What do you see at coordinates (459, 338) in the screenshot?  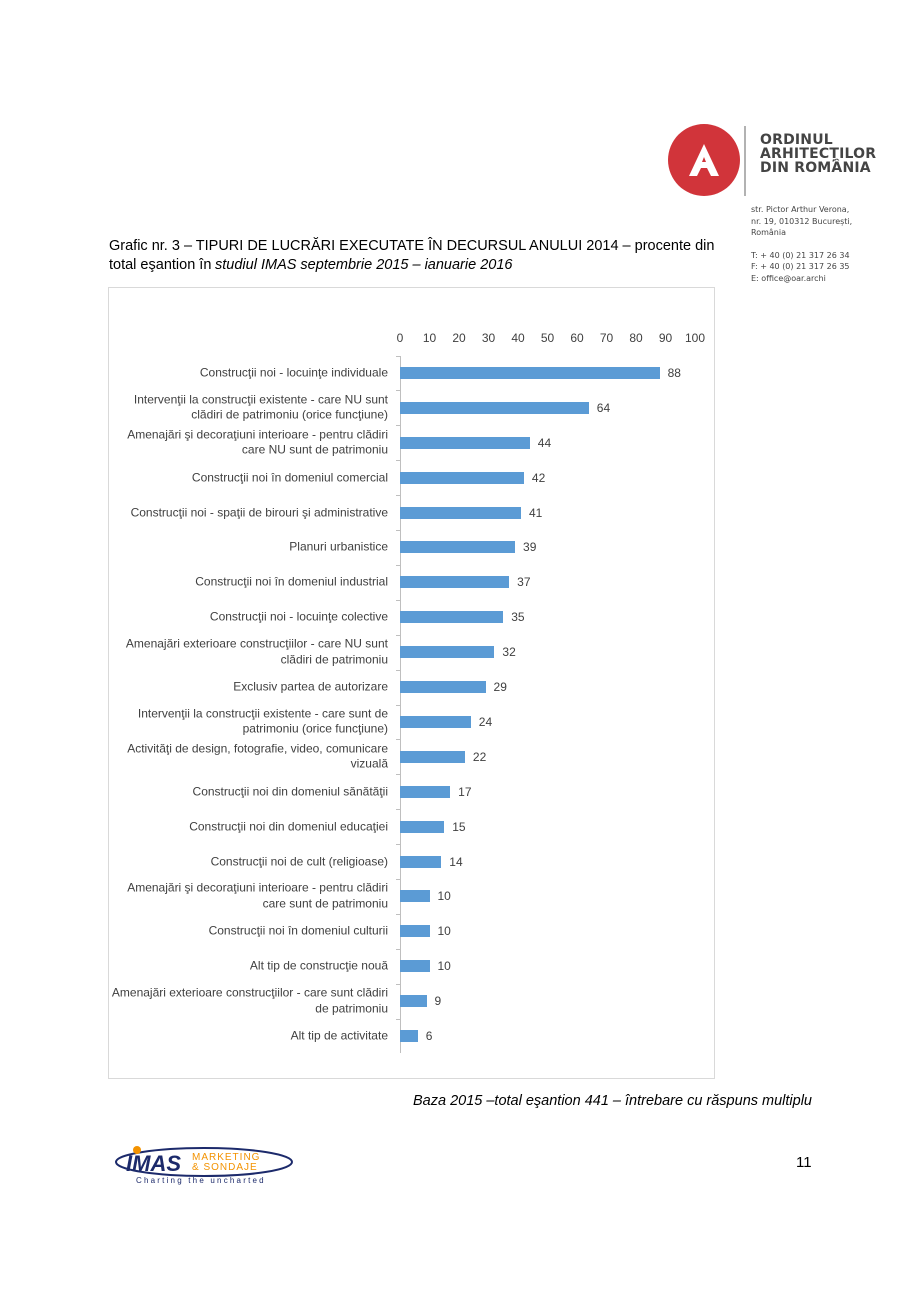 I see `x-tick-label: 20` at bounding box center [459, 338].